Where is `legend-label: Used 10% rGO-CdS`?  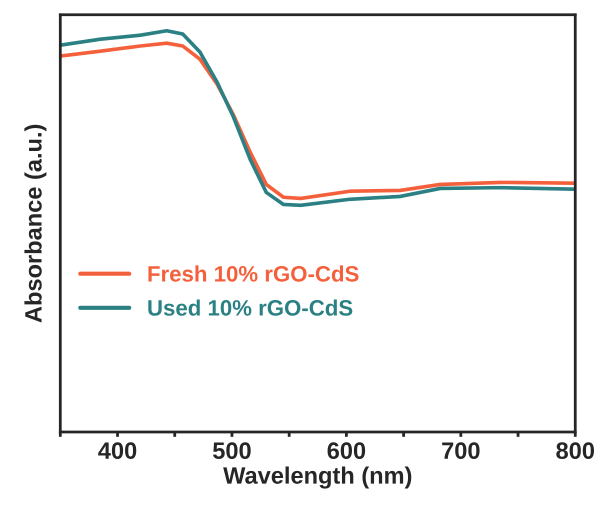
legend-label: Used 10% rGO-CdS is located at coordinates (250, 307).